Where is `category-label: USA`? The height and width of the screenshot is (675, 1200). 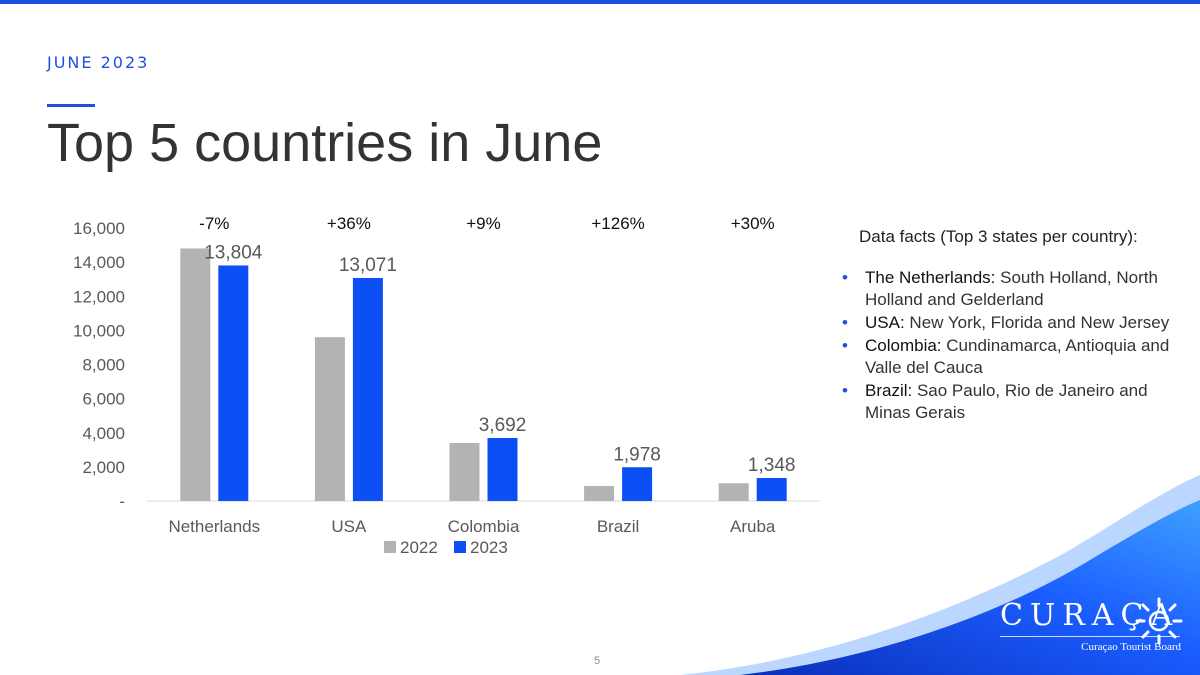 category-label: USA is located at coordinates (349, 526).